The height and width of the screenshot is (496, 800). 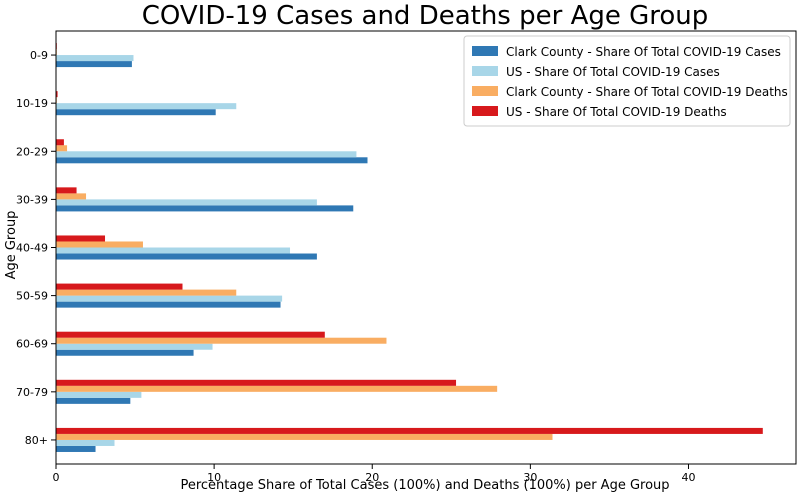 I want to click on y-tick-label: 40-49, so click(x=32, y=248).